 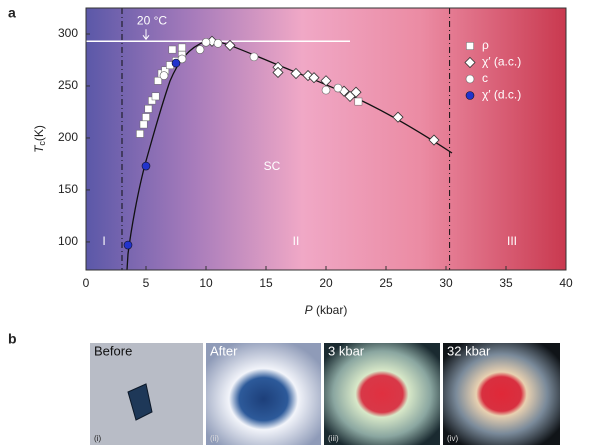 I want to click on region-label: II, so click(x=296, y=241).